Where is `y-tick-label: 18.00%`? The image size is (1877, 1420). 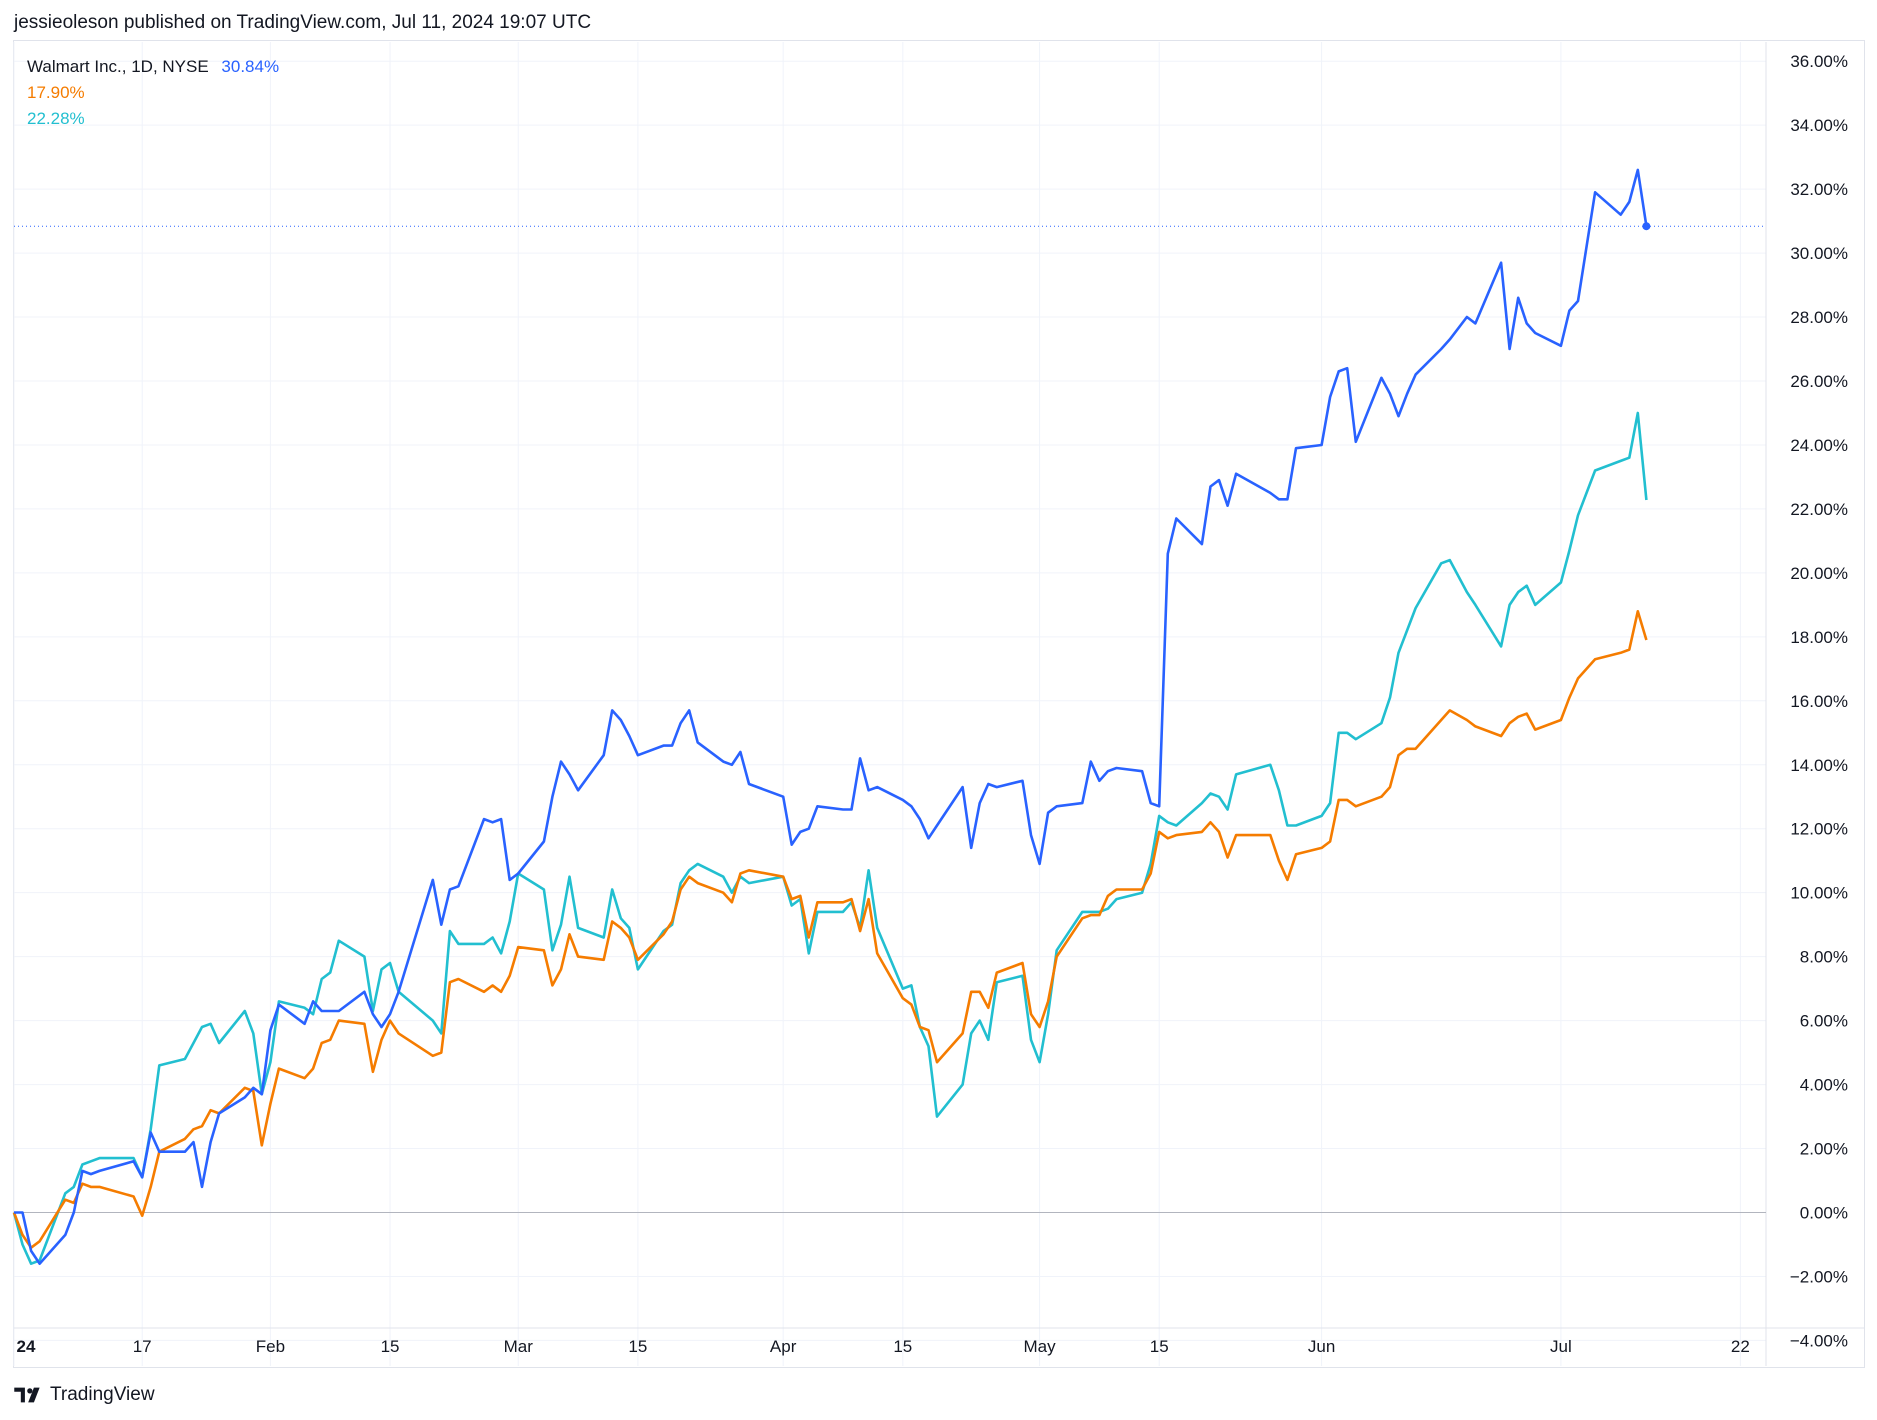 y-tick-label: 18.00% is located at coordinates (1819, 637).